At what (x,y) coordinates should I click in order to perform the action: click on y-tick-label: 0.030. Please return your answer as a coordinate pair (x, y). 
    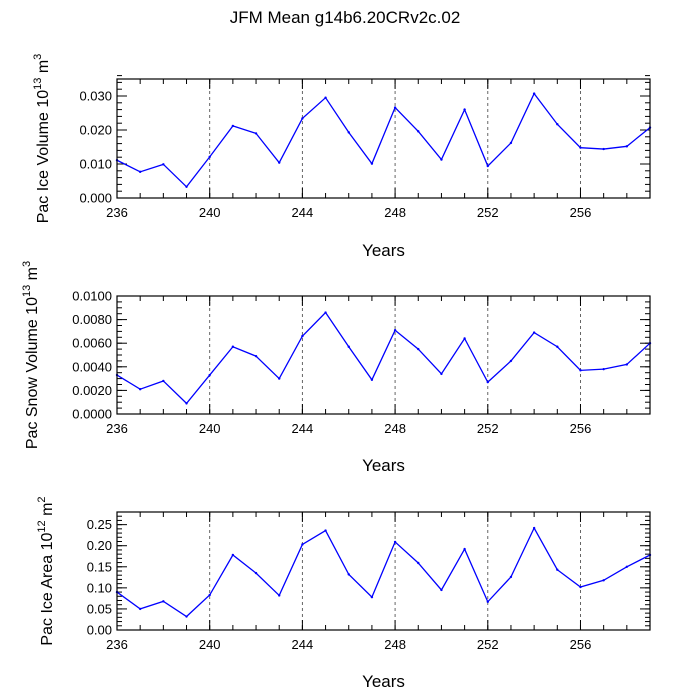
    Looking at the image, I should click on (95, 96).